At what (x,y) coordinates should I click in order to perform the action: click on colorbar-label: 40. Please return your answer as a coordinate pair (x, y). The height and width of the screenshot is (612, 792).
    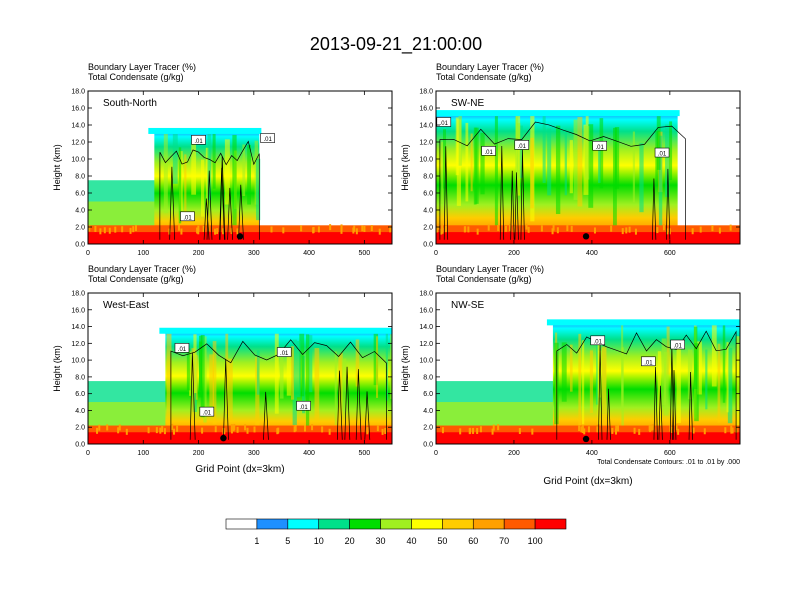
    Looking at the image, I should click on (411, 541).